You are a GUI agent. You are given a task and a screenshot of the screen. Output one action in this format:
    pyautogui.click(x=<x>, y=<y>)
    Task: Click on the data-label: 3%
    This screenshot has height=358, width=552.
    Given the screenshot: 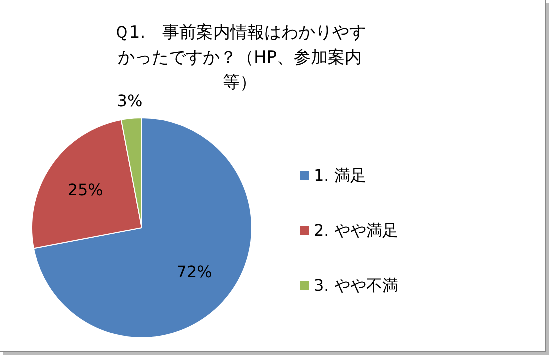 What is the action you would take?
    pyautogui.click(x=130, y=101)
    